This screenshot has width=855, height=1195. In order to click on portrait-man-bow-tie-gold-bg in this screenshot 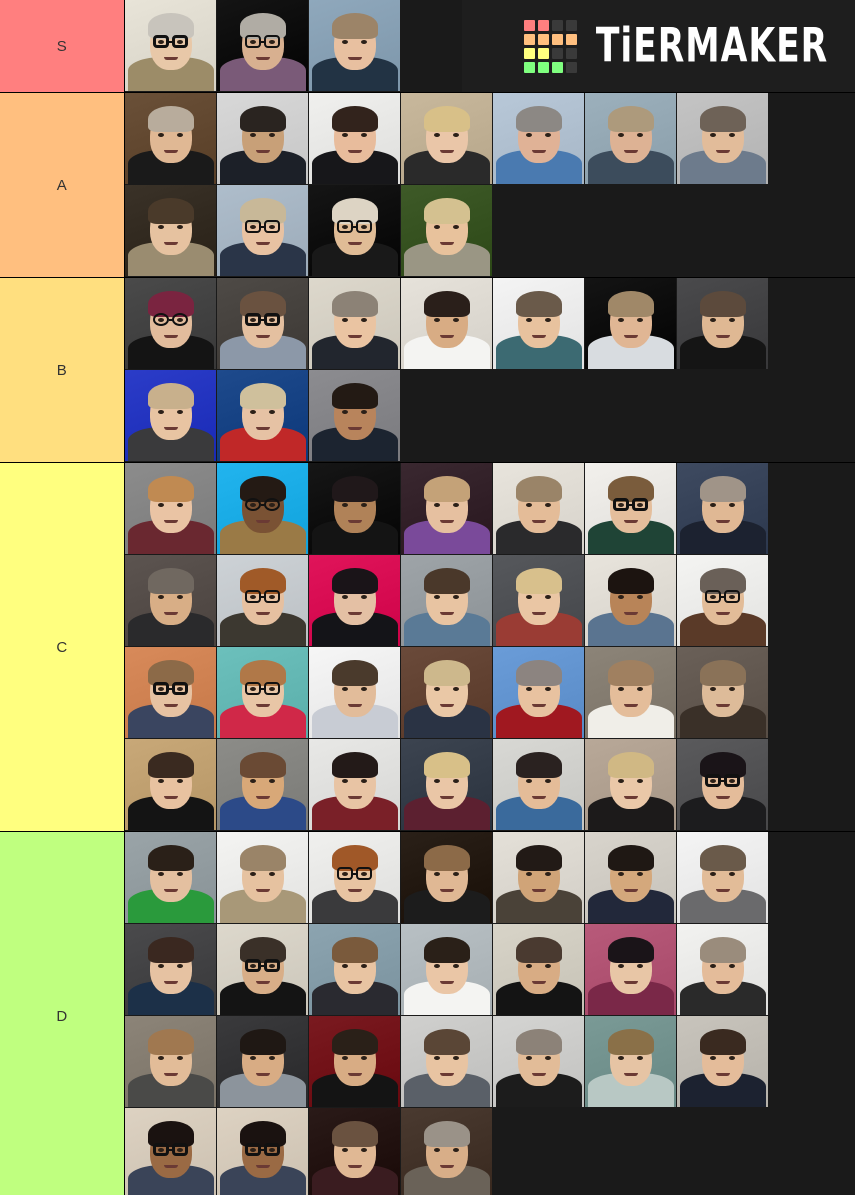, I will do `click(170, 784)`.